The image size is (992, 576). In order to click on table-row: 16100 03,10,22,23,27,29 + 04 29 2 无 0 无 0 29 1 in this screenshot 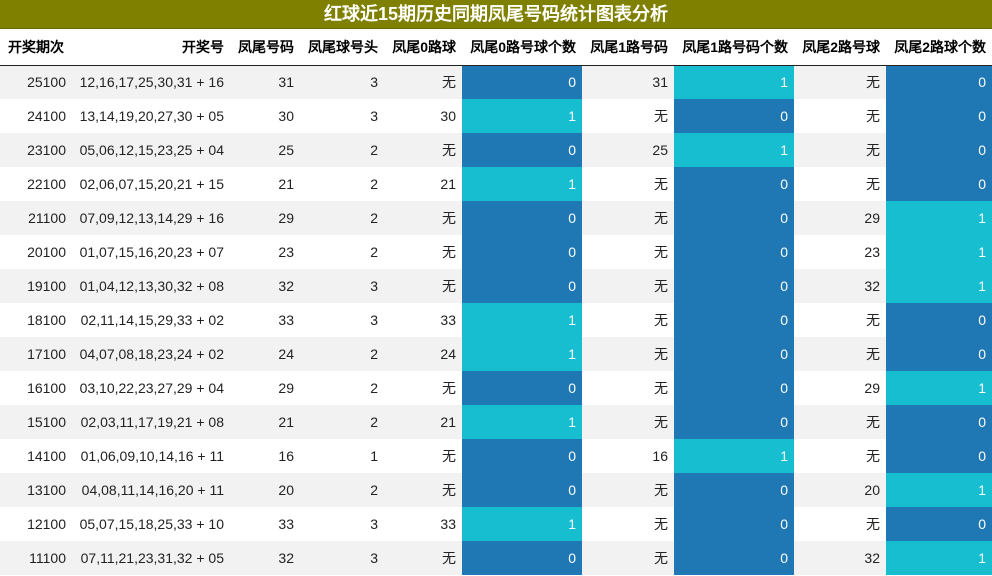, I will do `click(496, 388)`.